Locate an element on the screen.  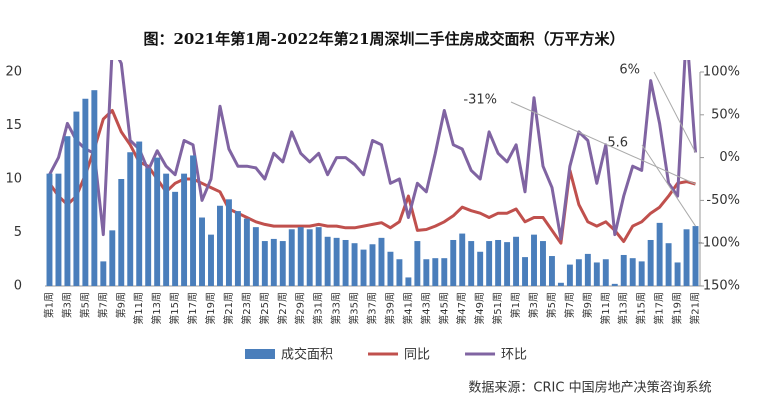
y2-tick-label: -100% is located at coordinates (719, 243).